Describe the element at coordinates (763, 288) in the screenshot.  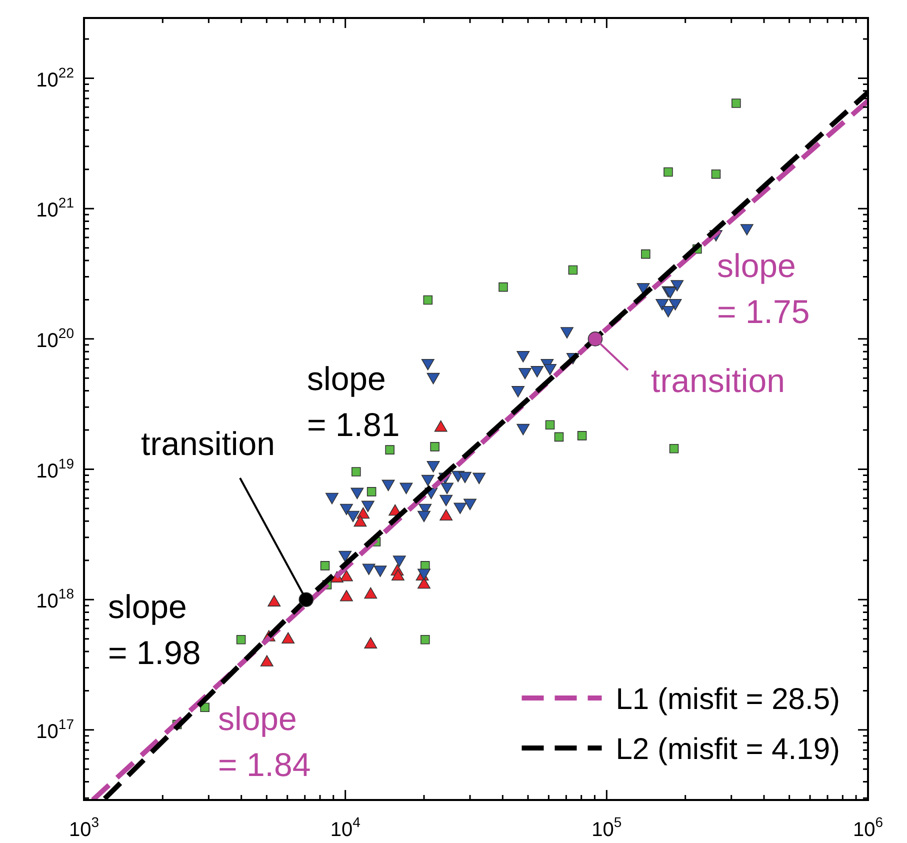
I see `annotation: slope = 1.75` at that location.